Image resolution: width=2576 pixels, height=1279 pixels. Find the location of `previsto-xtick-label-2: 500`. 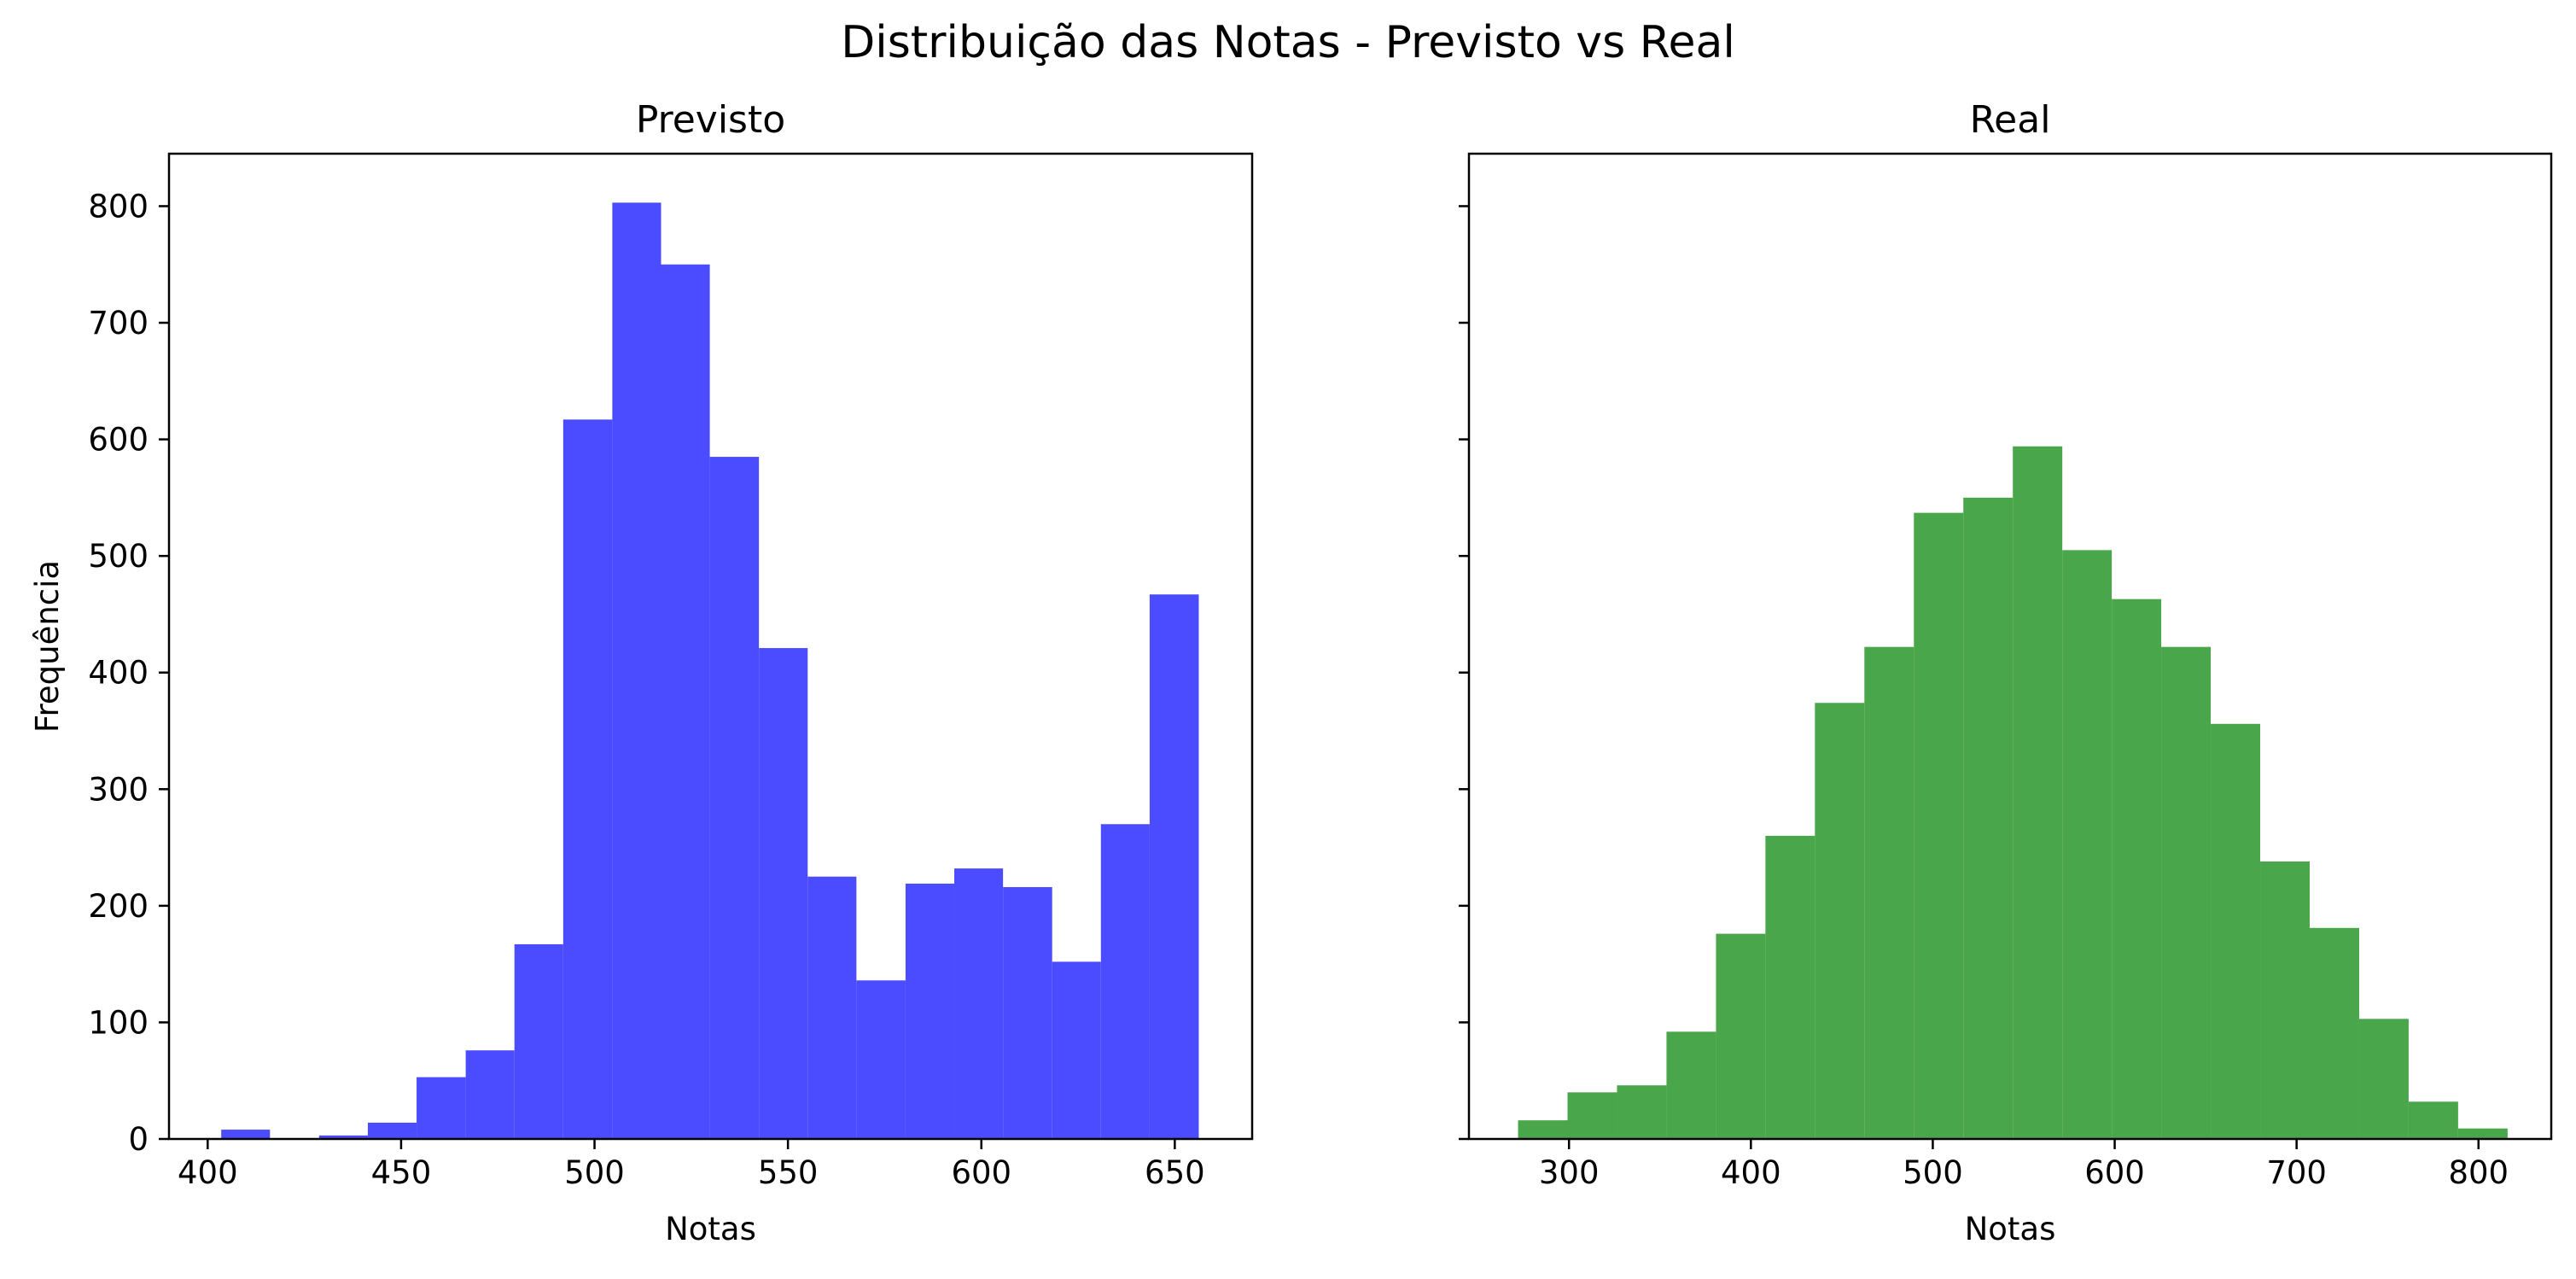

previsto-xtick-label-2: 500 is located at coordinates (594, 1172).